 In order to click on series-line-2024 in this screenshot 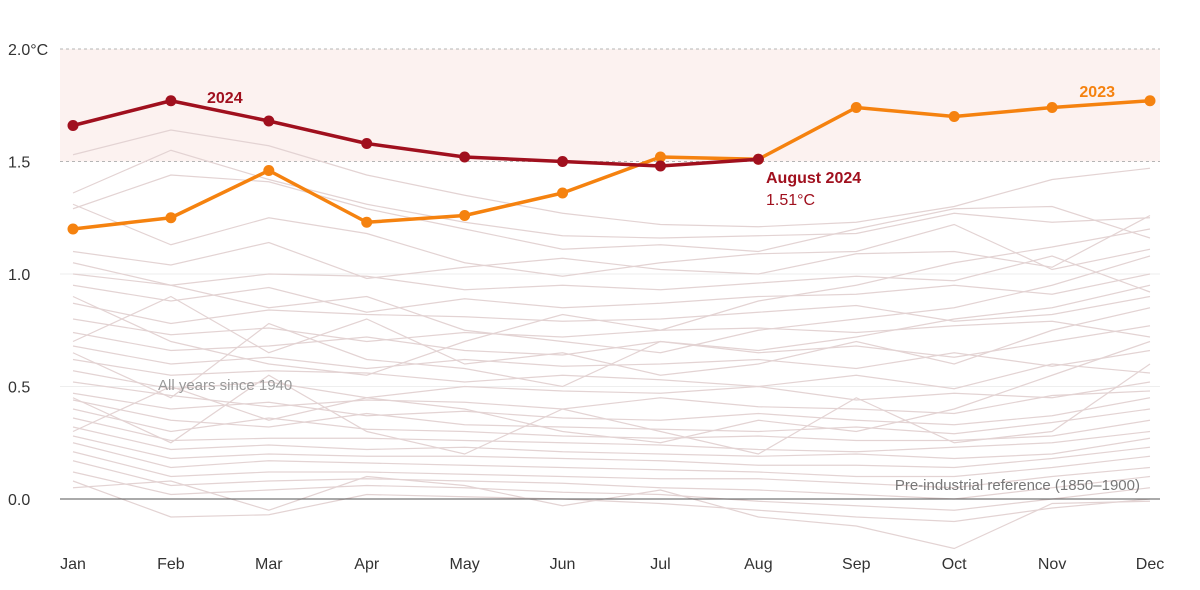, I will do `click(415, 133)`.